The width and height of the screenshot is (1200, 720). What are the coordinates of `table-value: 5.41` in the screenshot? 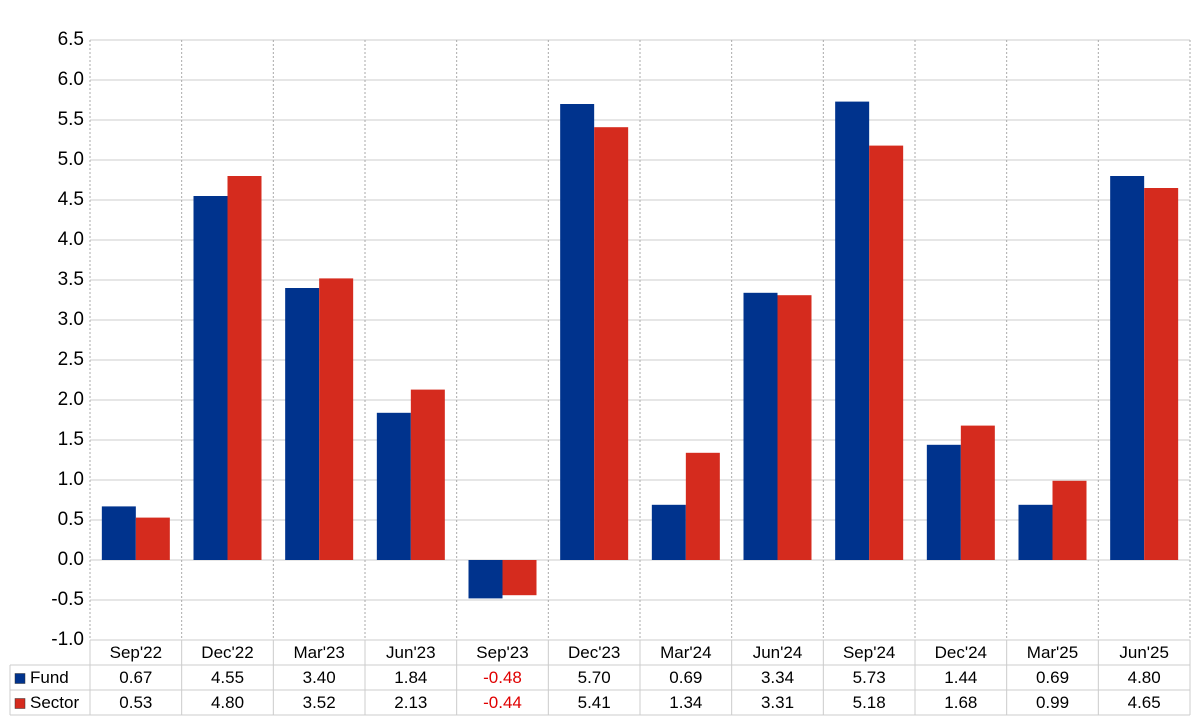 It's located at (594, 702).